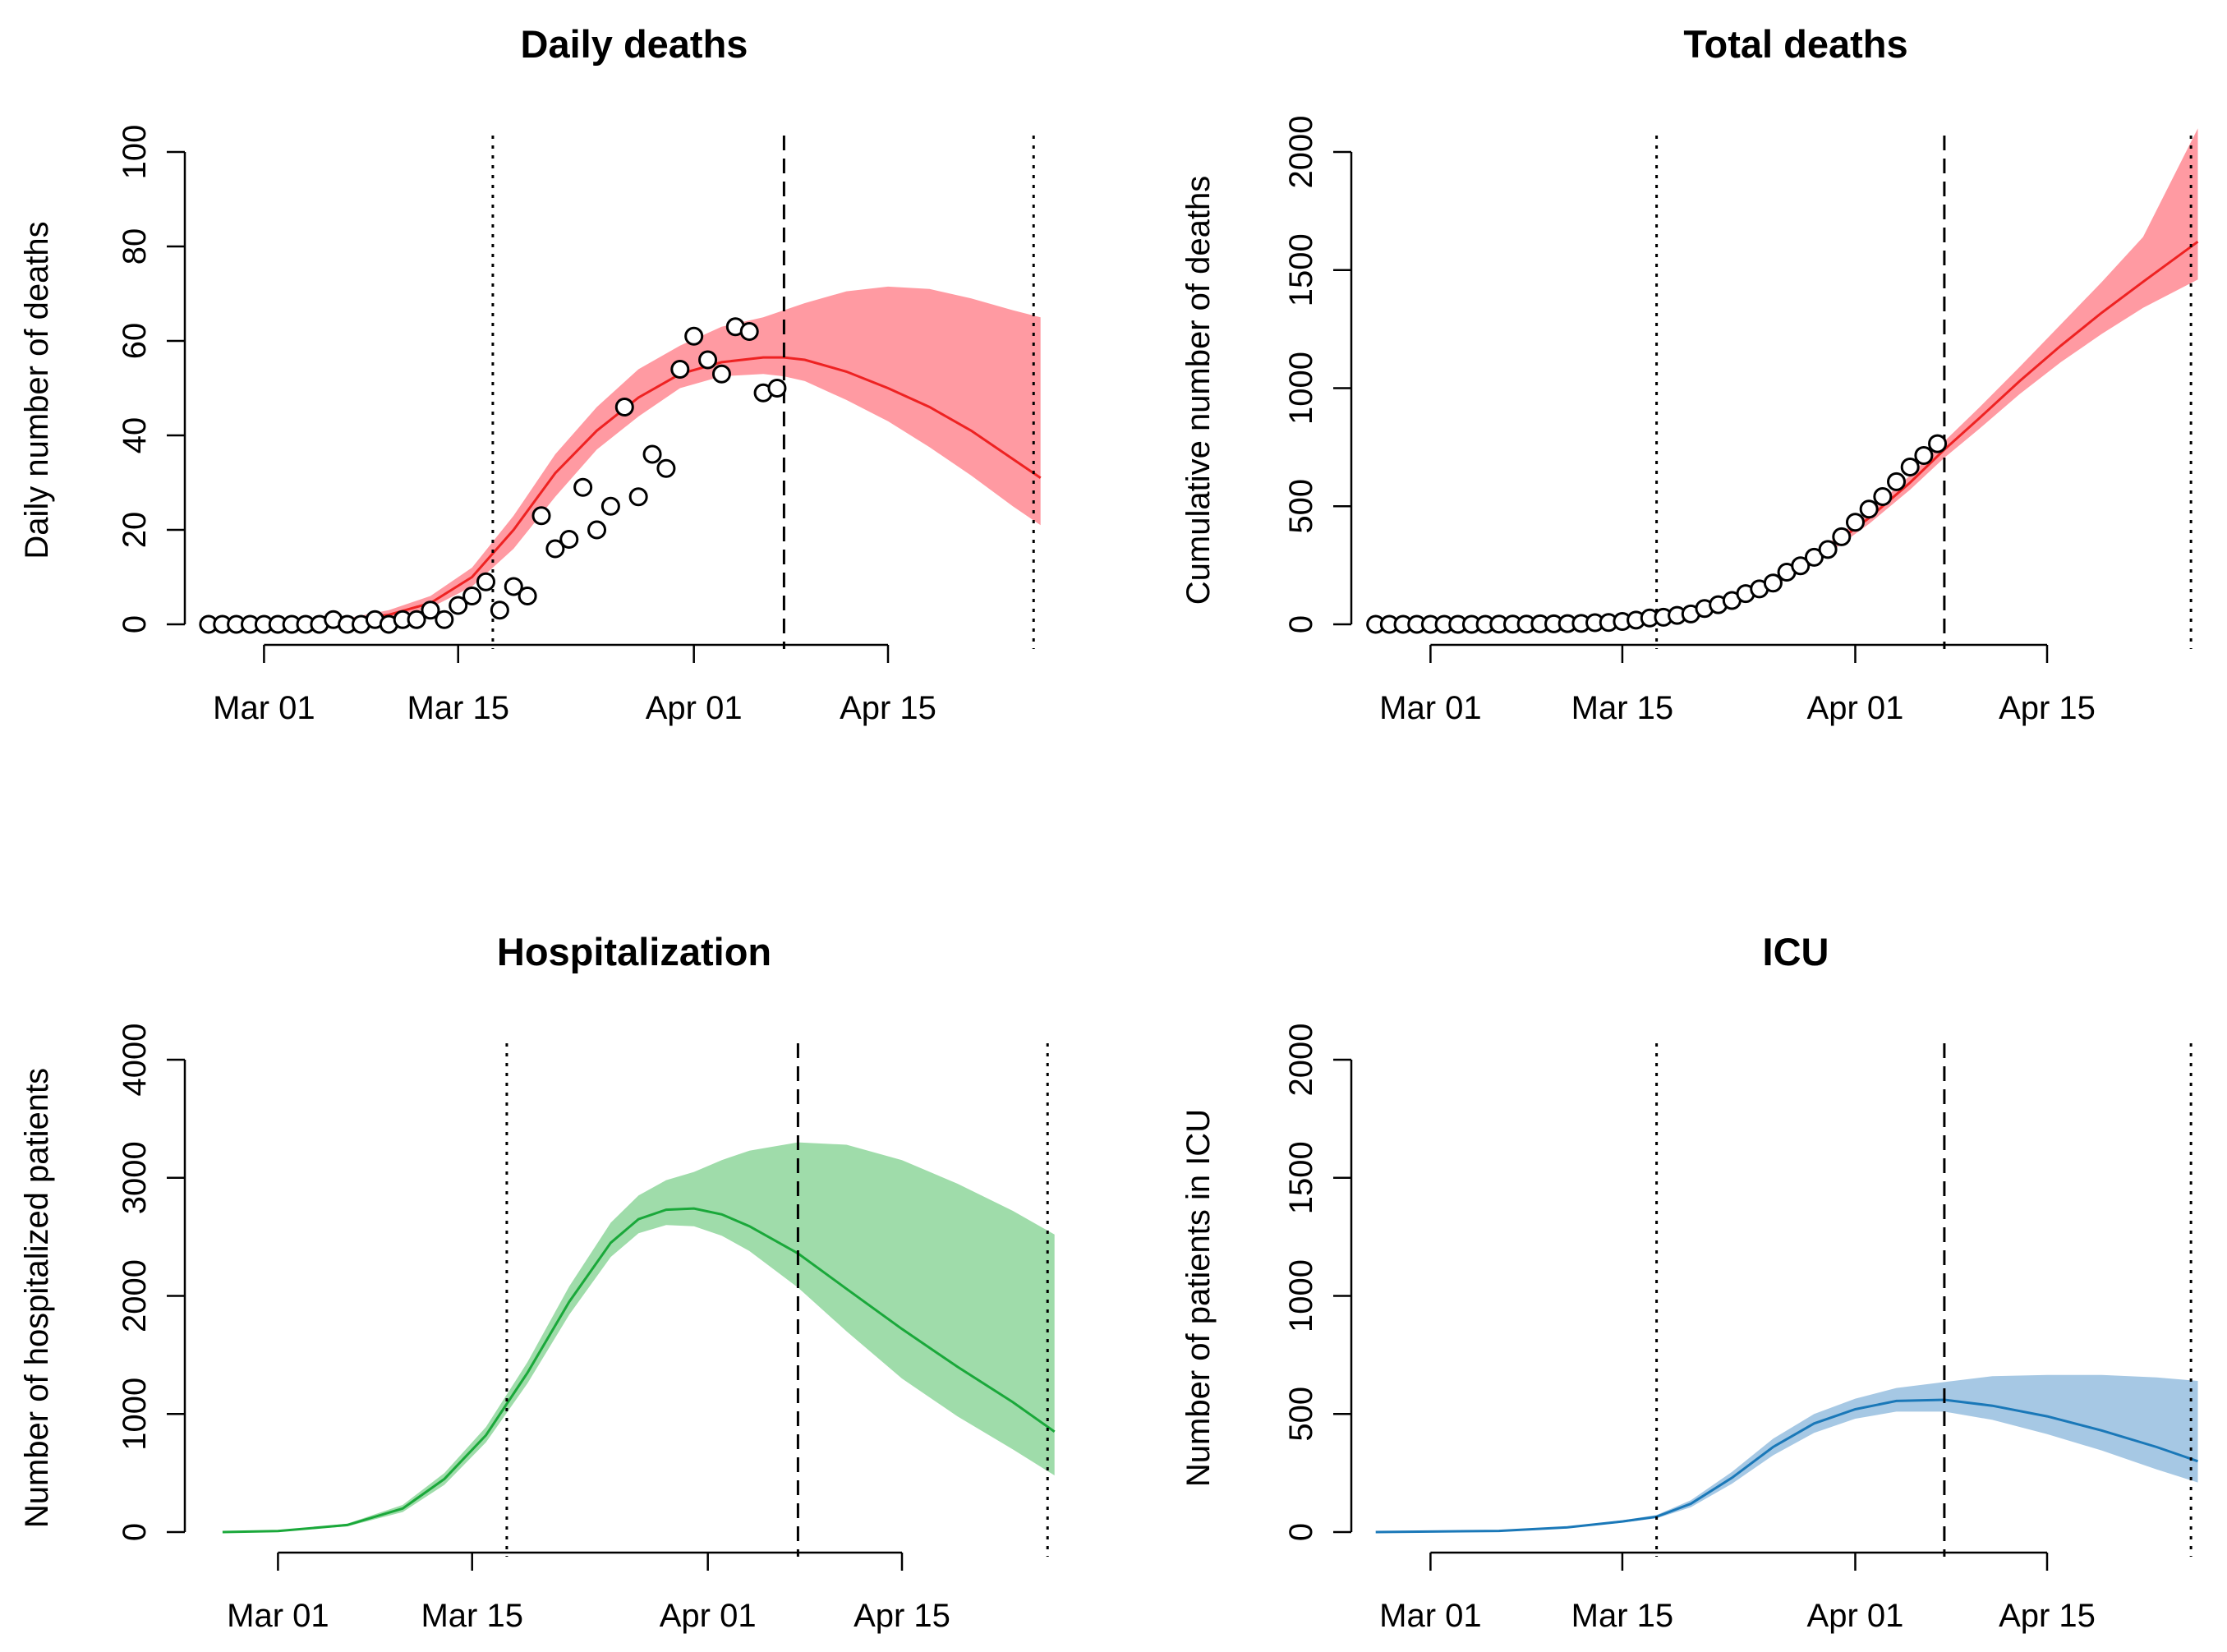 This screenshot has height=1652, width=2227. I want to click on total-xtick-label: Apr 01, so click(1855, 708).